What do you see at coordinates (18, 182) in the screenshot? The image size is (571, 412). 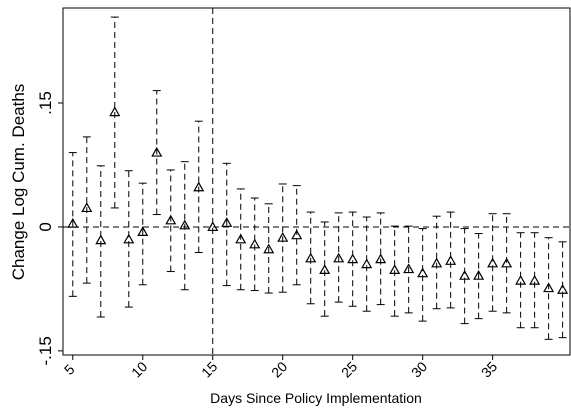 I see `y-axis-title: Change Log Cum. Deaths` at bounding box center [18, 182].